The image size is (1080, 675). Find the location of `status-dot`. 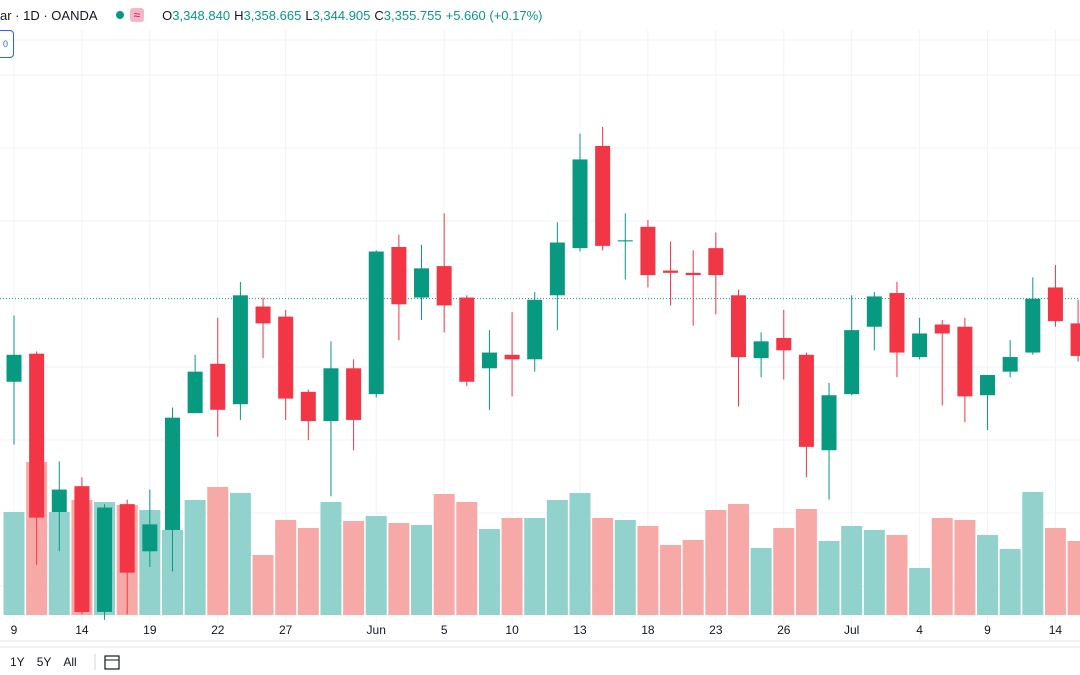

status-dot is located at coordinates (119, 15).